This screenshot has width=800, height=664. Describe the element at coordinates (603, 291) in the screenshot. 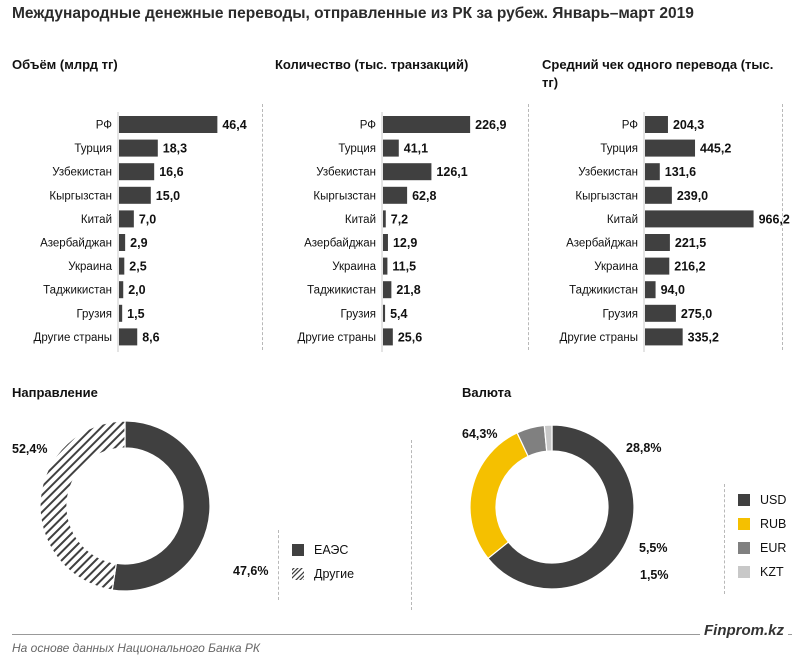

I see `avg-check-category-label: Таджикистан` at that location.